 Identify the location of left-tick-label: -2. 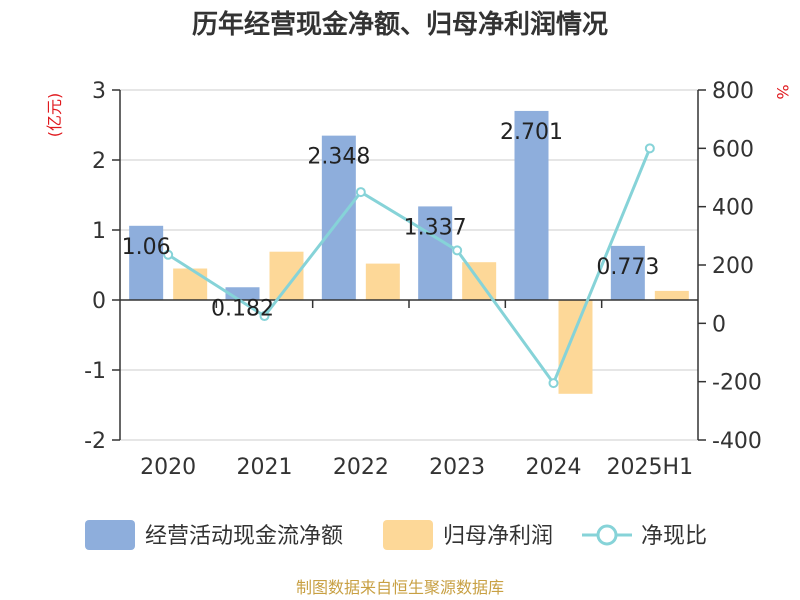
(95, 441).